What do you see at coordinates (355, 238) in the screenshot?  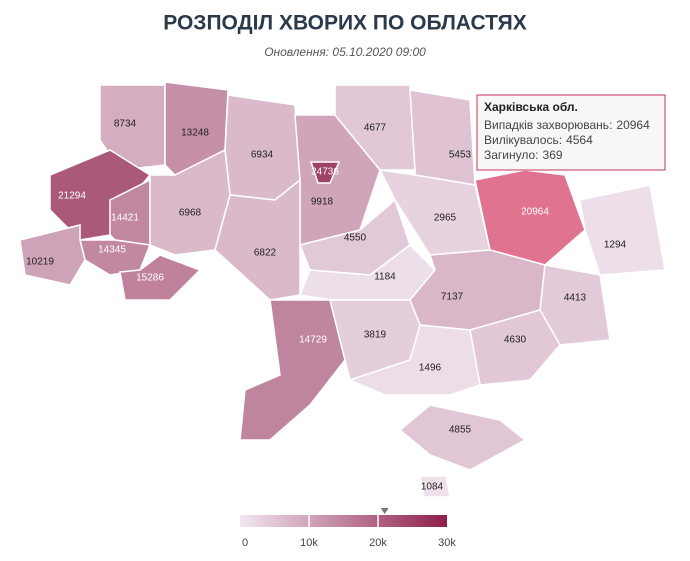 I see `region-value: 4550` at bounding box center [355, 238].